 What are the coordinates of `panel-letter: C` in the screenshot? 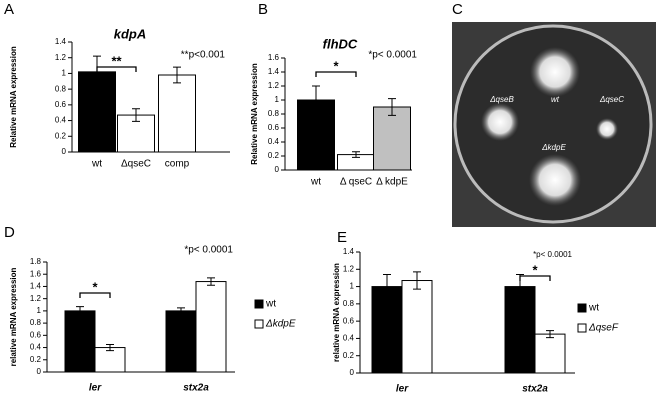 It's located at (457, 9).